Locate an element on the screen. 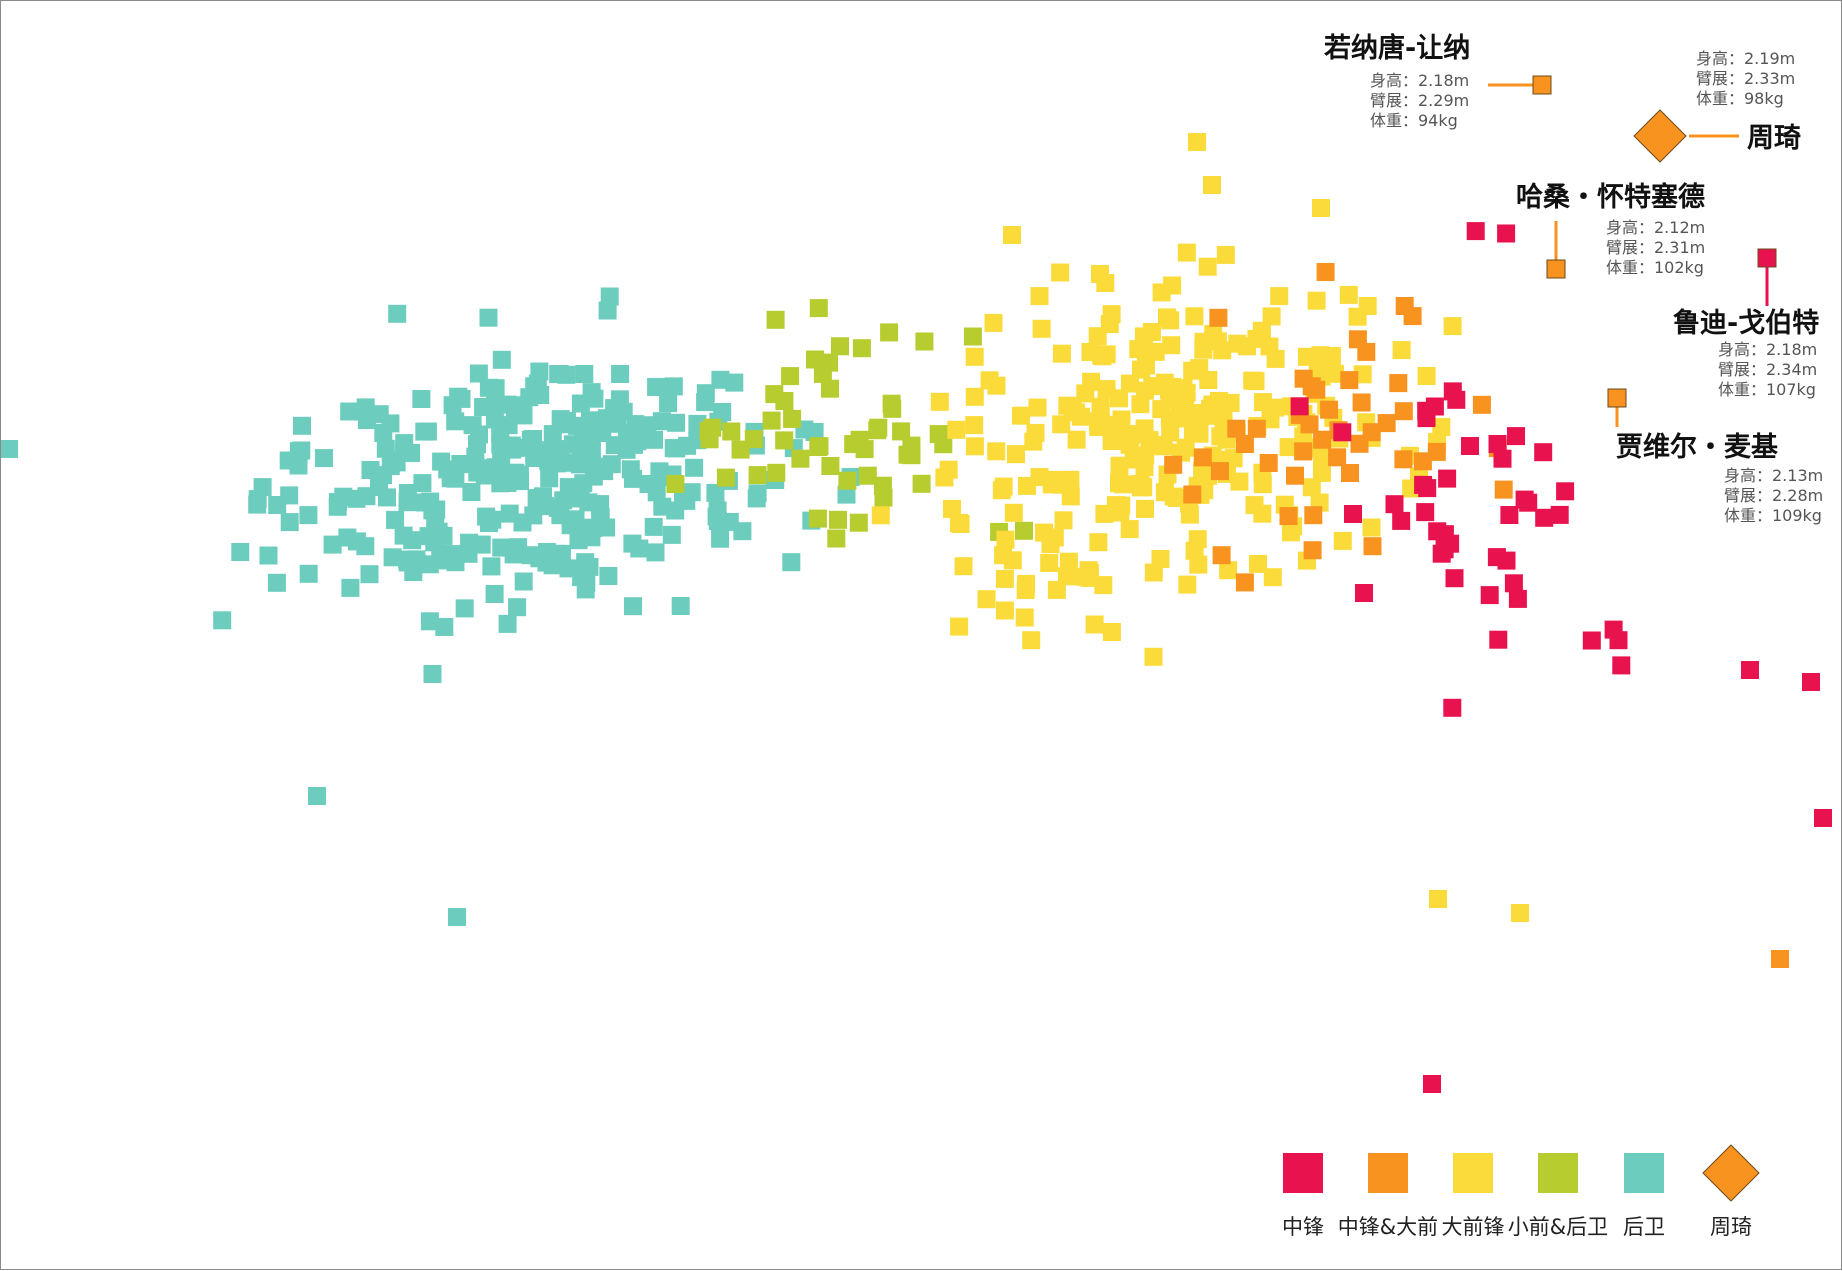 This screenshot has height=1271, width=1842. player-stat: 臂展：2.29m is located at coordinates (1419, 100).